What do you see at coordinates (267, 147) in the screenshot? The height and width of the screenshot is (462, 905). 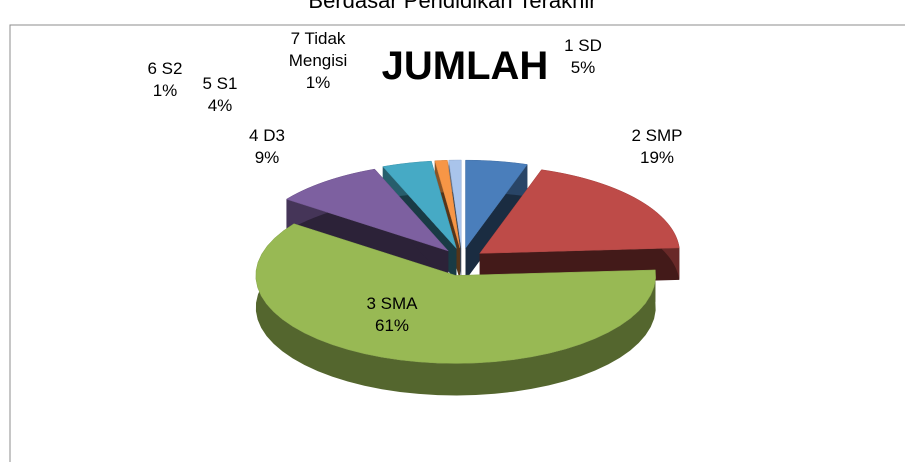 I see `data-label: 4 D3 9%` at bounding box center [267, 147].